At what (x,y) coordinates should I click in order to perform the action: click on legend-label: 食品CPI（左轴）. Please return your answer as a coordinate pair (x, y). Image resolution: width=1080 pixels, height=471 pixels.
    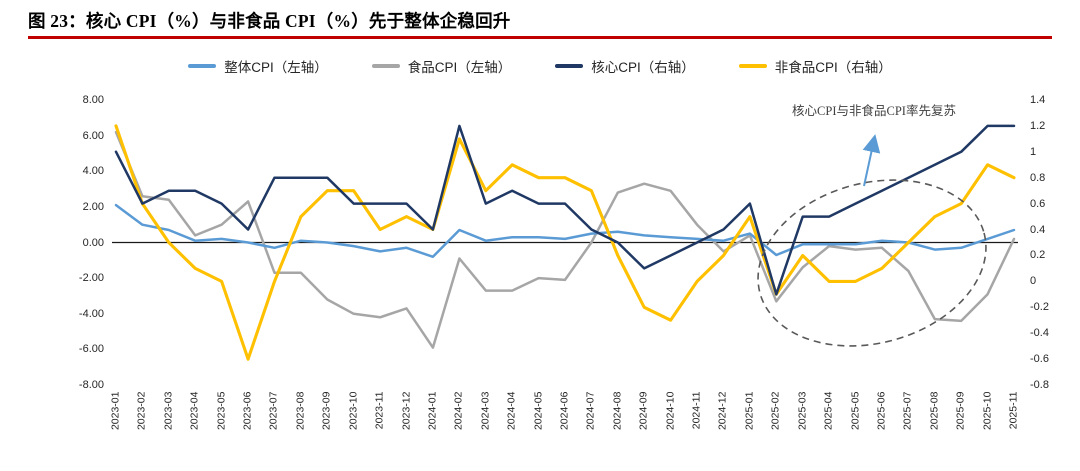
    Looking at the image, I should click on (459, 67).